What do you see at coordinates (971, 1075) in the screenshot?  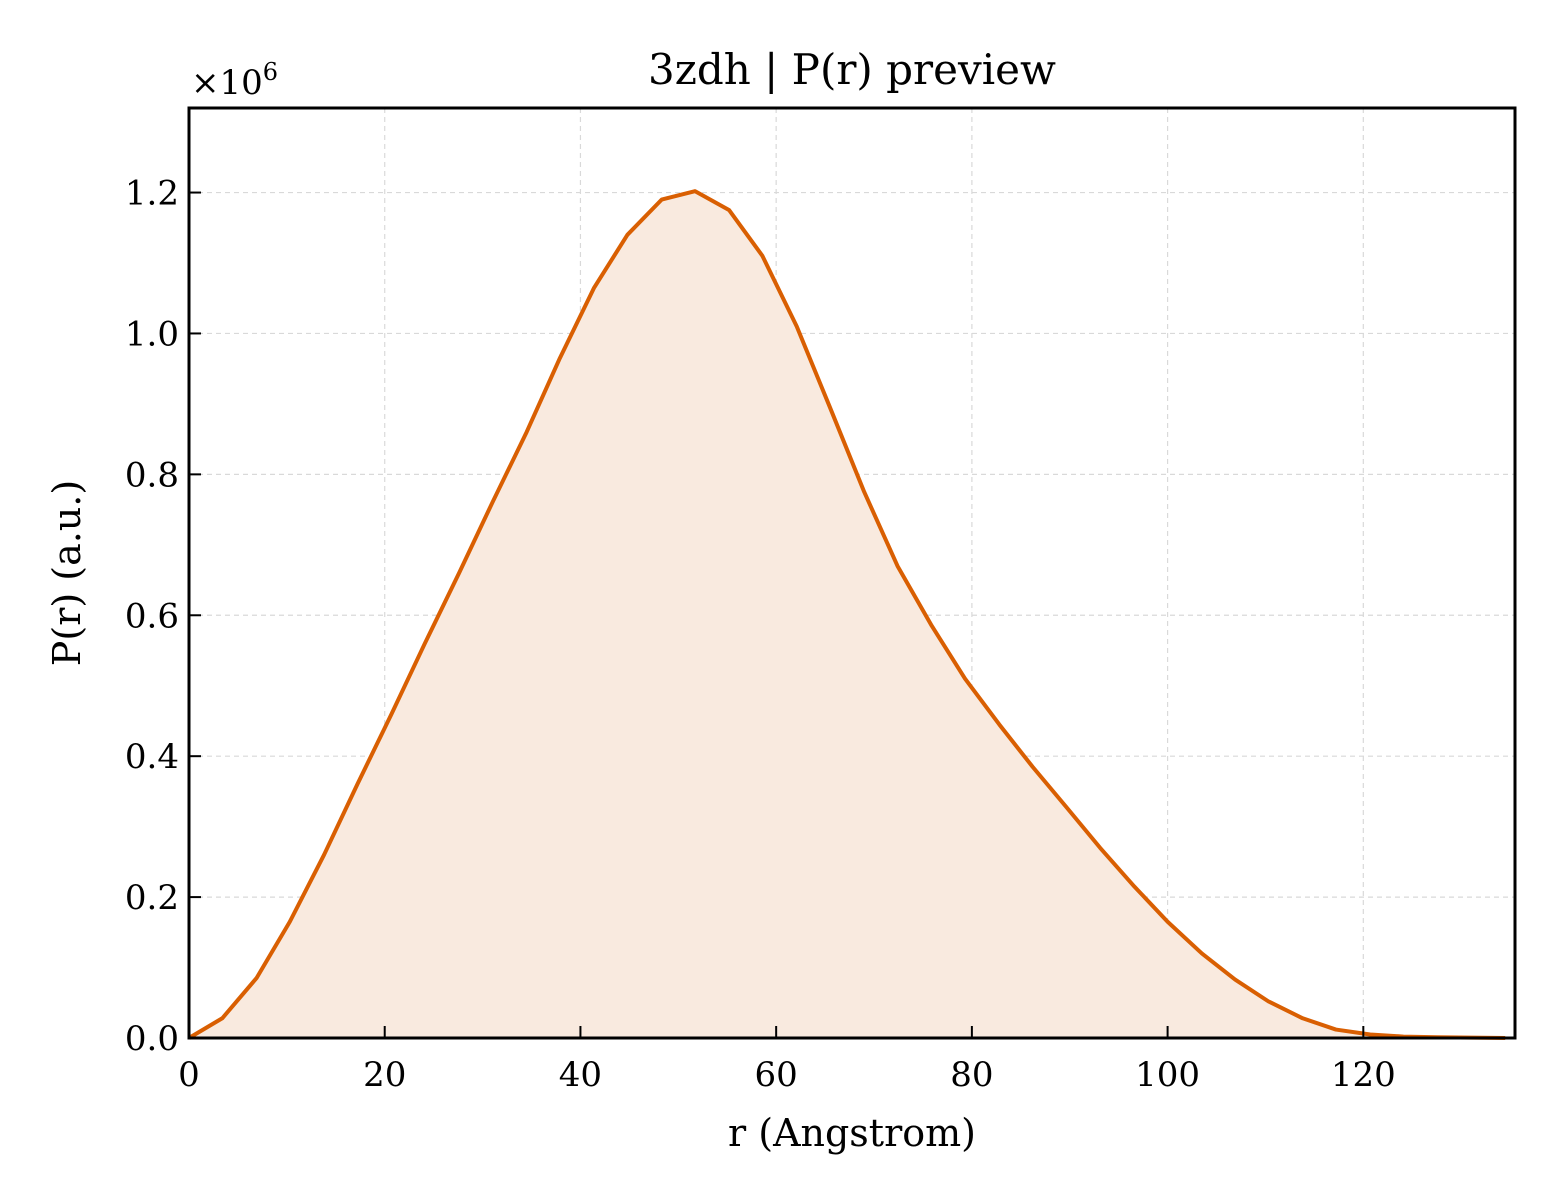 I see `x-tick-label: 80` at bounding box center [971, 1075].